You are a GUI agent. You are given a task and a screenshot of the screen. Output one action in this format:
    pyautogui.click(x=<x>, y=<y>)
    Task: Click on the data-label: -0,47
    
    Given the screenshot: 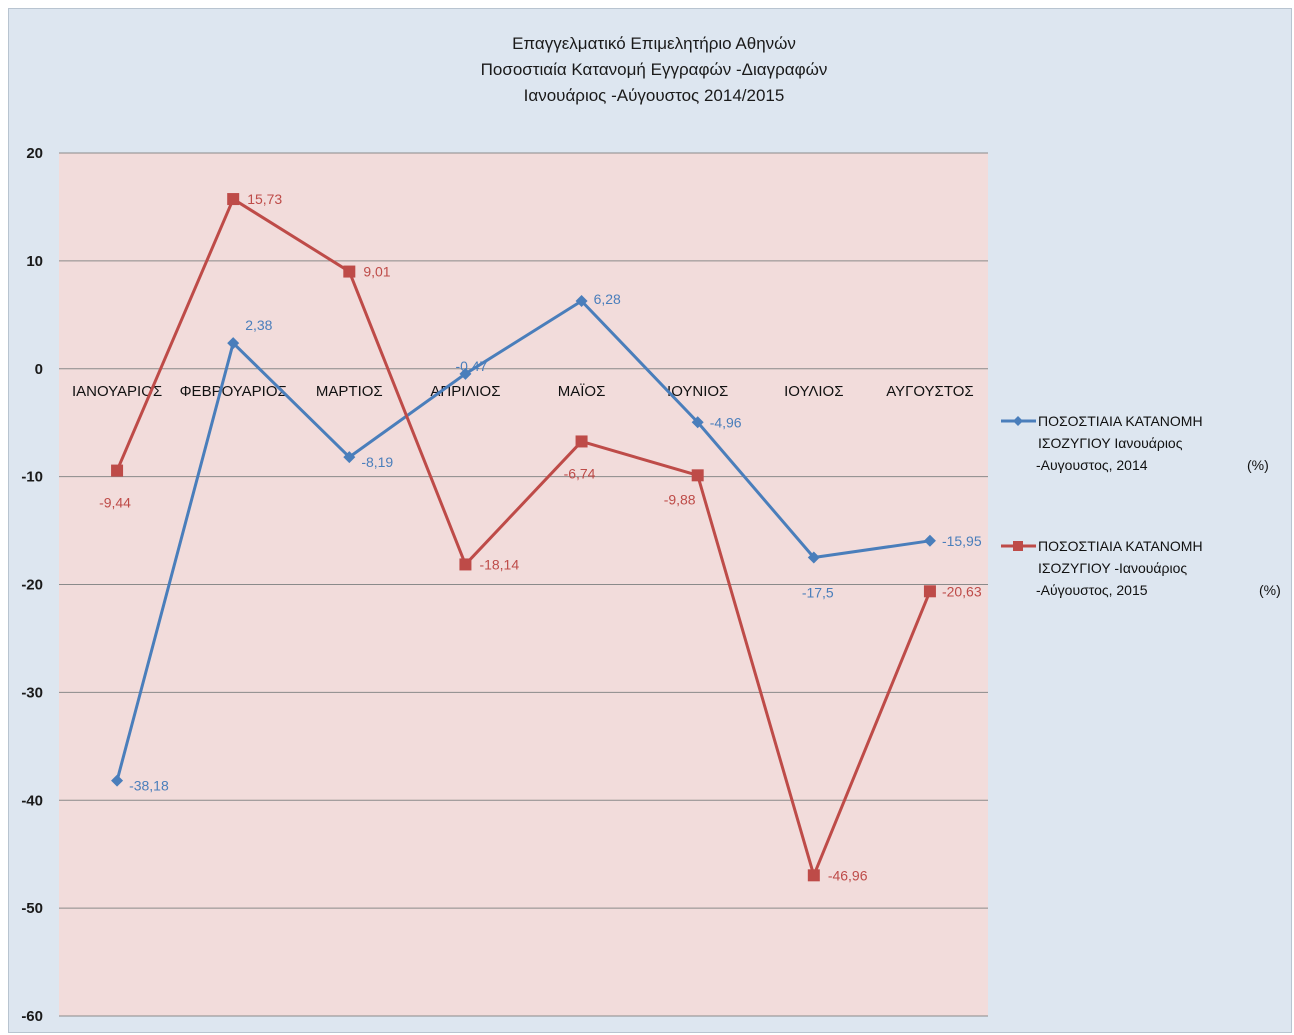 What is the action you would take?
    pyautogui.click(x=471, y=366)
    